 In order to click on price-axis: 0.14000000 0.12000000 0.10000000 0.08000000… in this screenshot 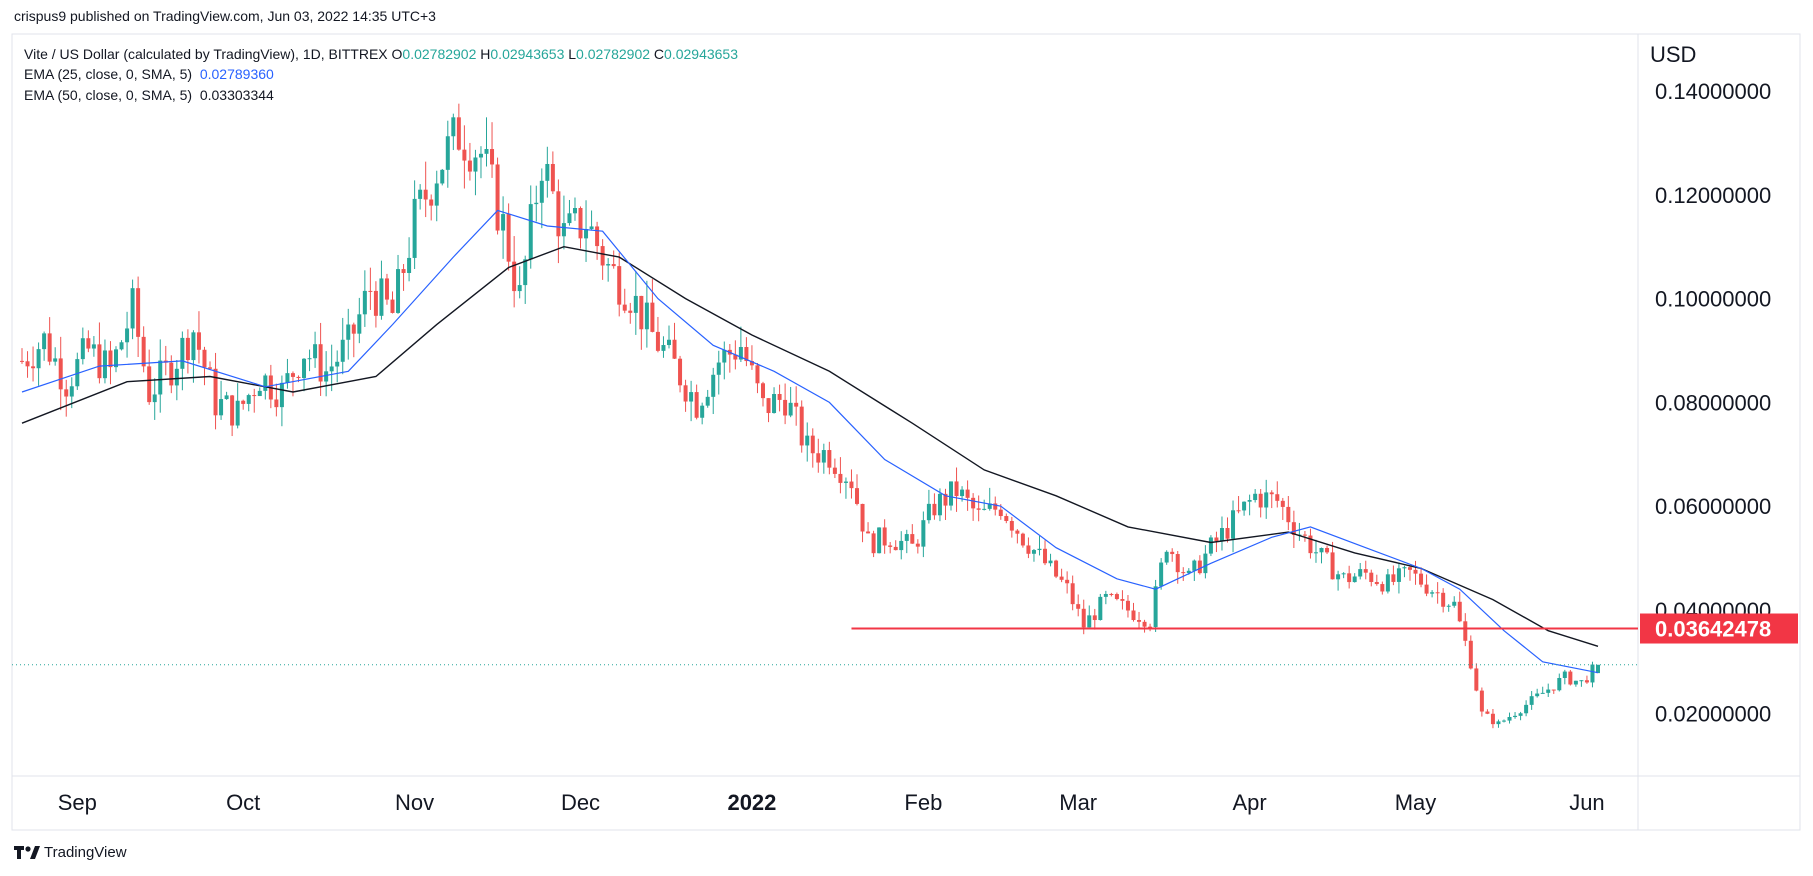, I will do `click(1713, 403)`.